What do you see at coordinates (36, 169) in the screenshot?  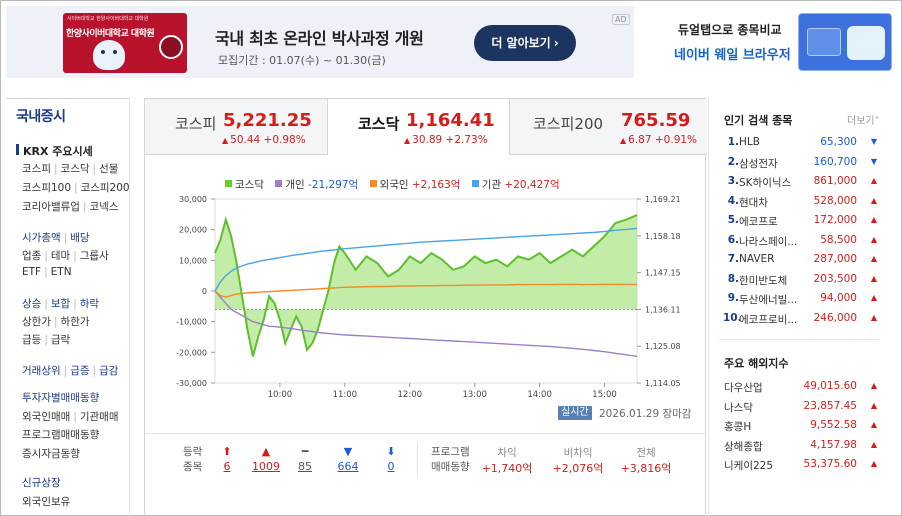 I see `nav-link: 코스피` at bounding box center [36, 169].